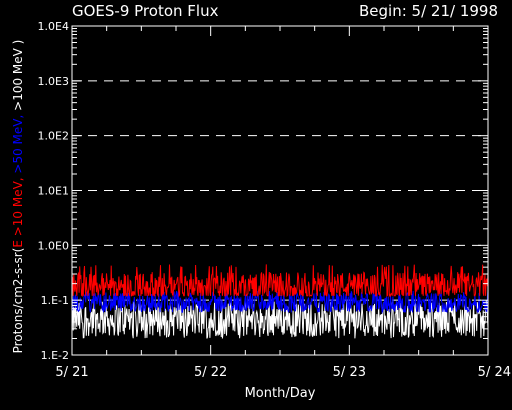 The image size is (512, 410). I want to click on y-tick-label: 1.0E3, so click(53, 81).